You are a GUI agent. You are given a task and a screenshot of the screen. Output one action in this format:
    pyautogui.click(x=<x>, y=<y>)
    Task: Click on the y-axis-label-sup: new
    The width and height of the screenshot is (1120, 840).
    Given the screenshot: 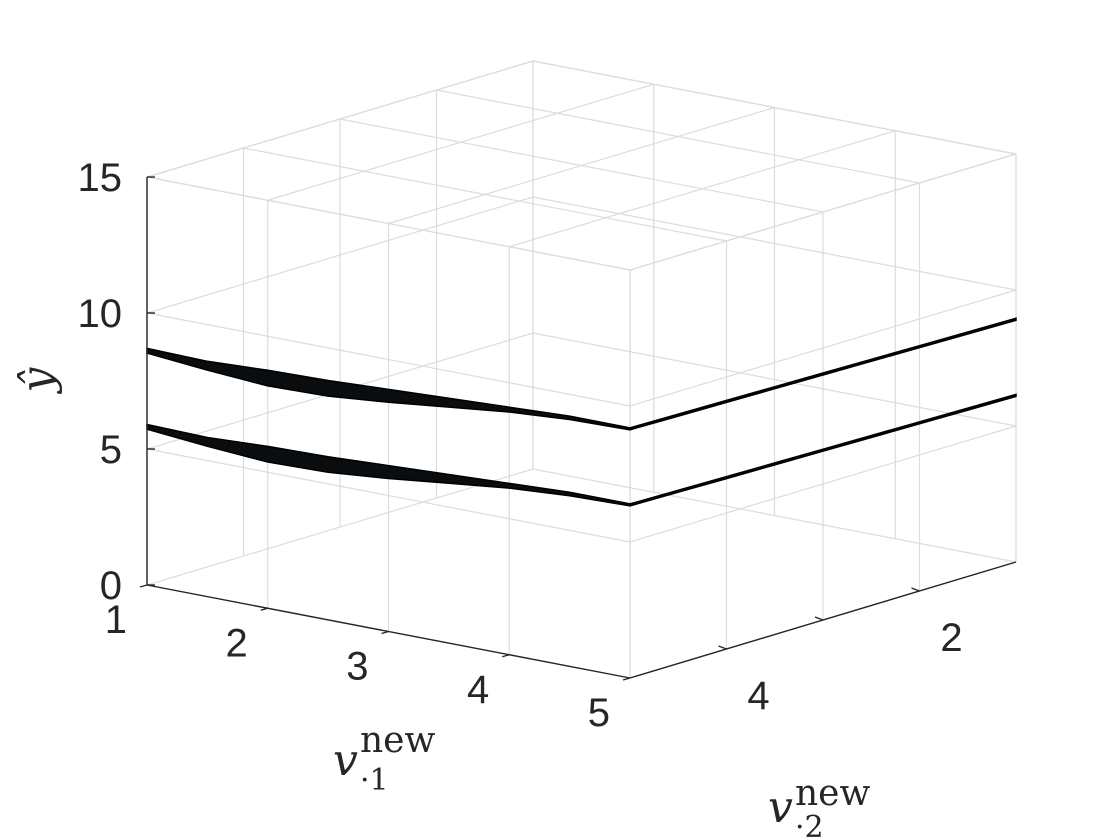 What is the action you would take?
    pyautogui.click(x=832, y=793)
    